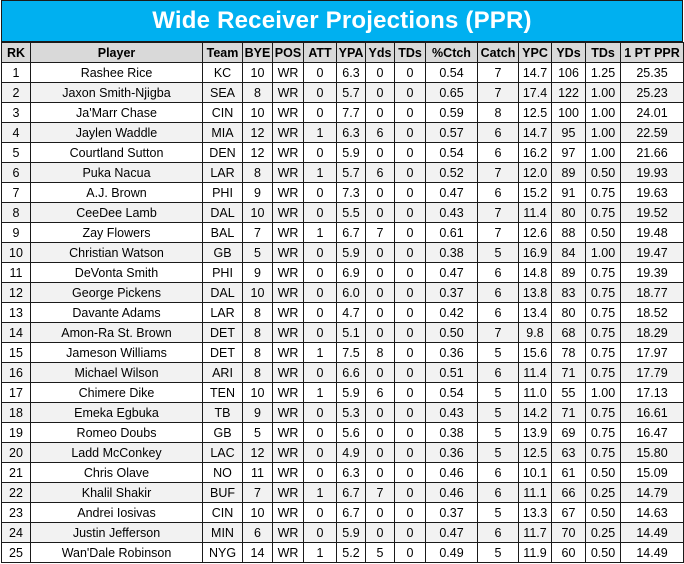 Image resolution: width=684 pixels, height=564 pixels. I want to click on cell-ypa: 7.5, so click(351, 352).